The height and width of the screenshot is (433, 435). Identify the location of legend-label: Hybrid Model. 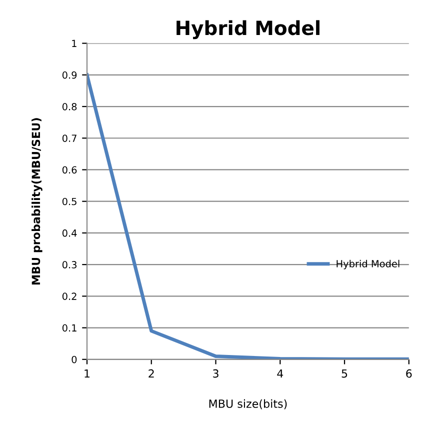
(368, 265).